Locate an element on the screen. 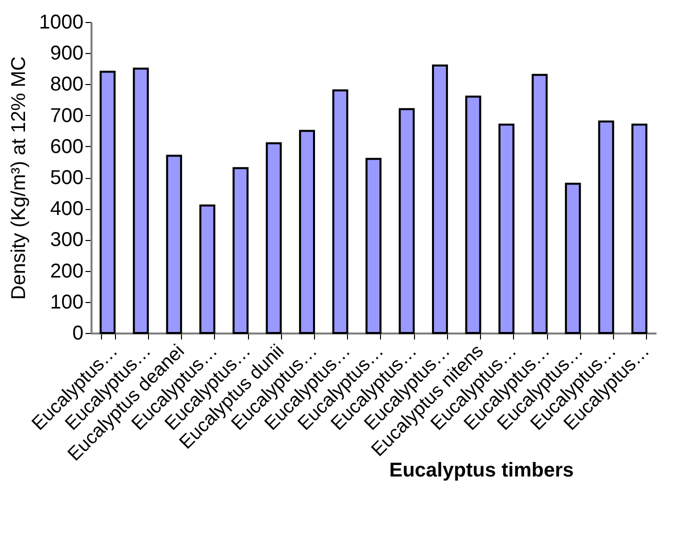 The width and height of the screenshot is (691, 545). y-tick-label: 700 is located at coordinates (67, 115).